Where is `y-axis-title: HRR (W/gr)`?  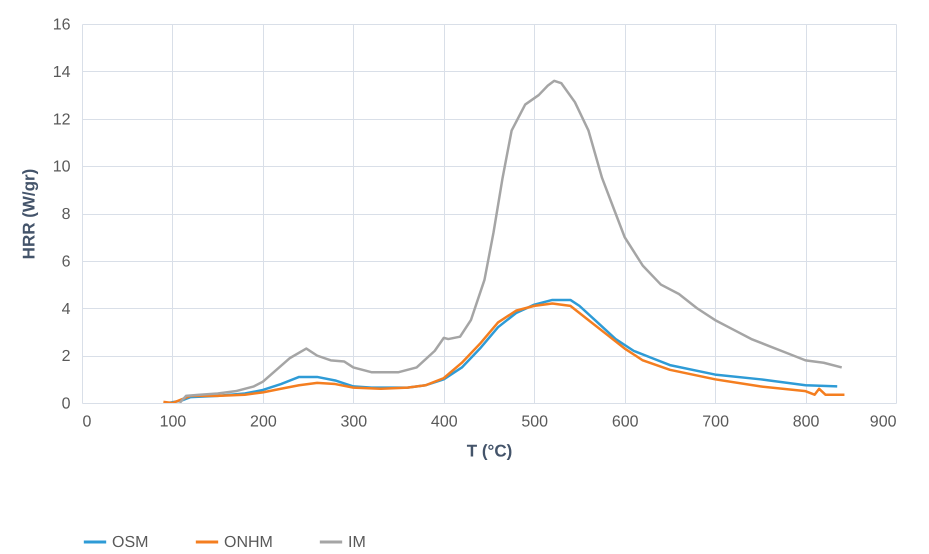 y-axis-title: HRR (W/gr) is located at coordinates (29, 214).